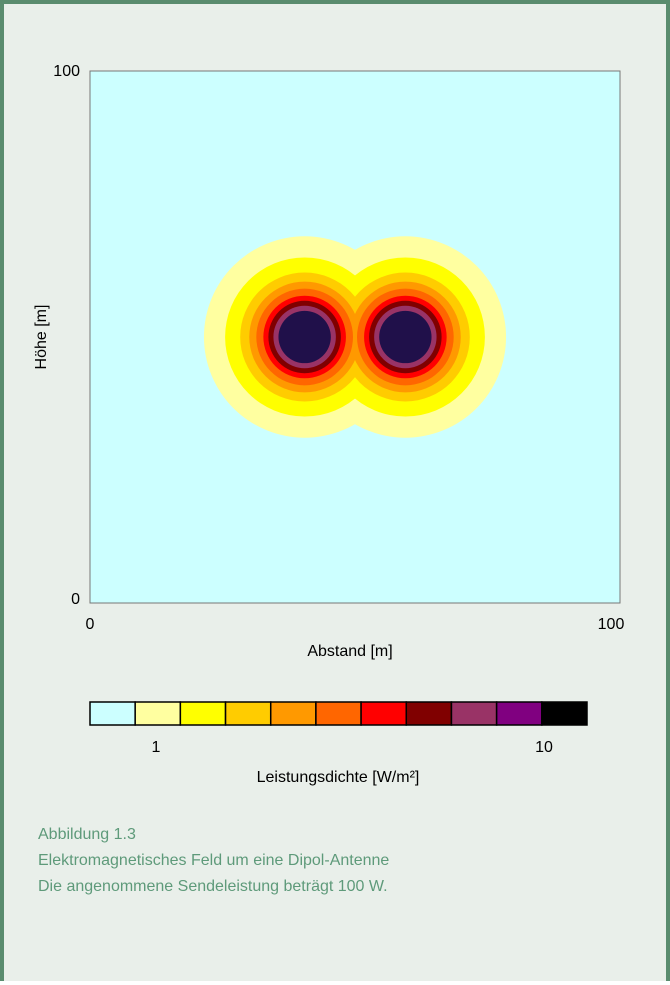  I want to click on y-tick-top: 100, so click(66, 71).